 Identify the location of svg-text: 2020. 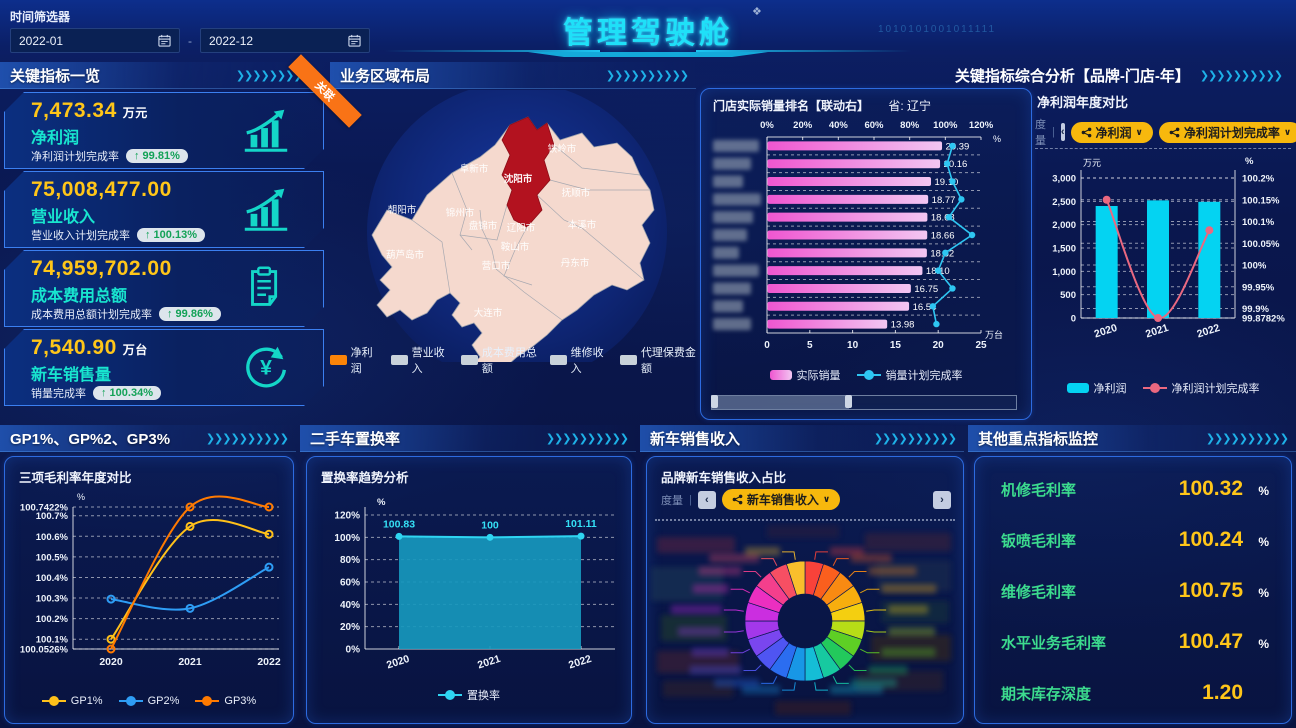
(398, 662).